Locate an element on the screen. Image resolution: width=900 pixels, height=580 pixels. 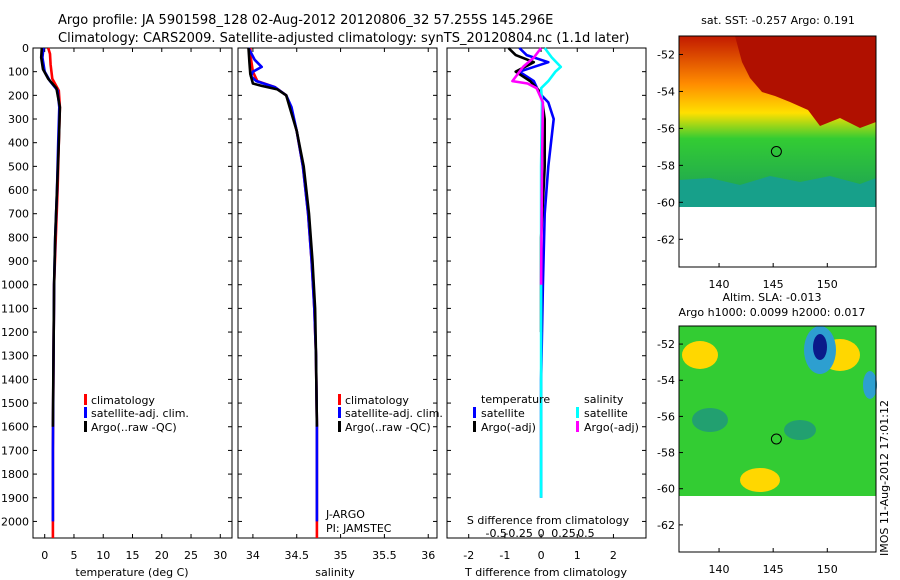
x-tick-label: 150 is located at coordinates (827, 569).